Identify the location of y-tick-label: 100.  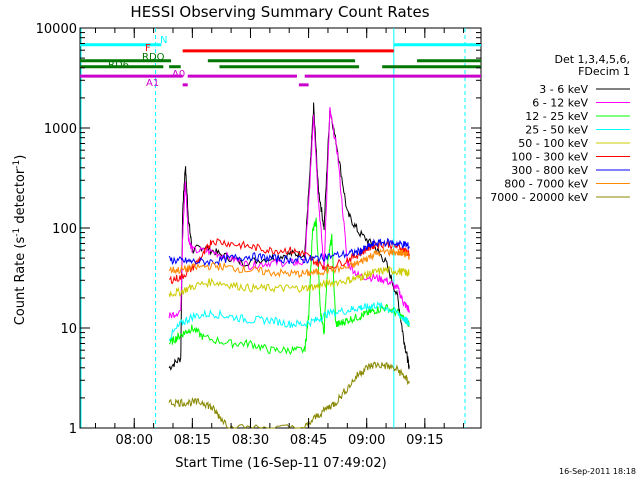
(64, 229).